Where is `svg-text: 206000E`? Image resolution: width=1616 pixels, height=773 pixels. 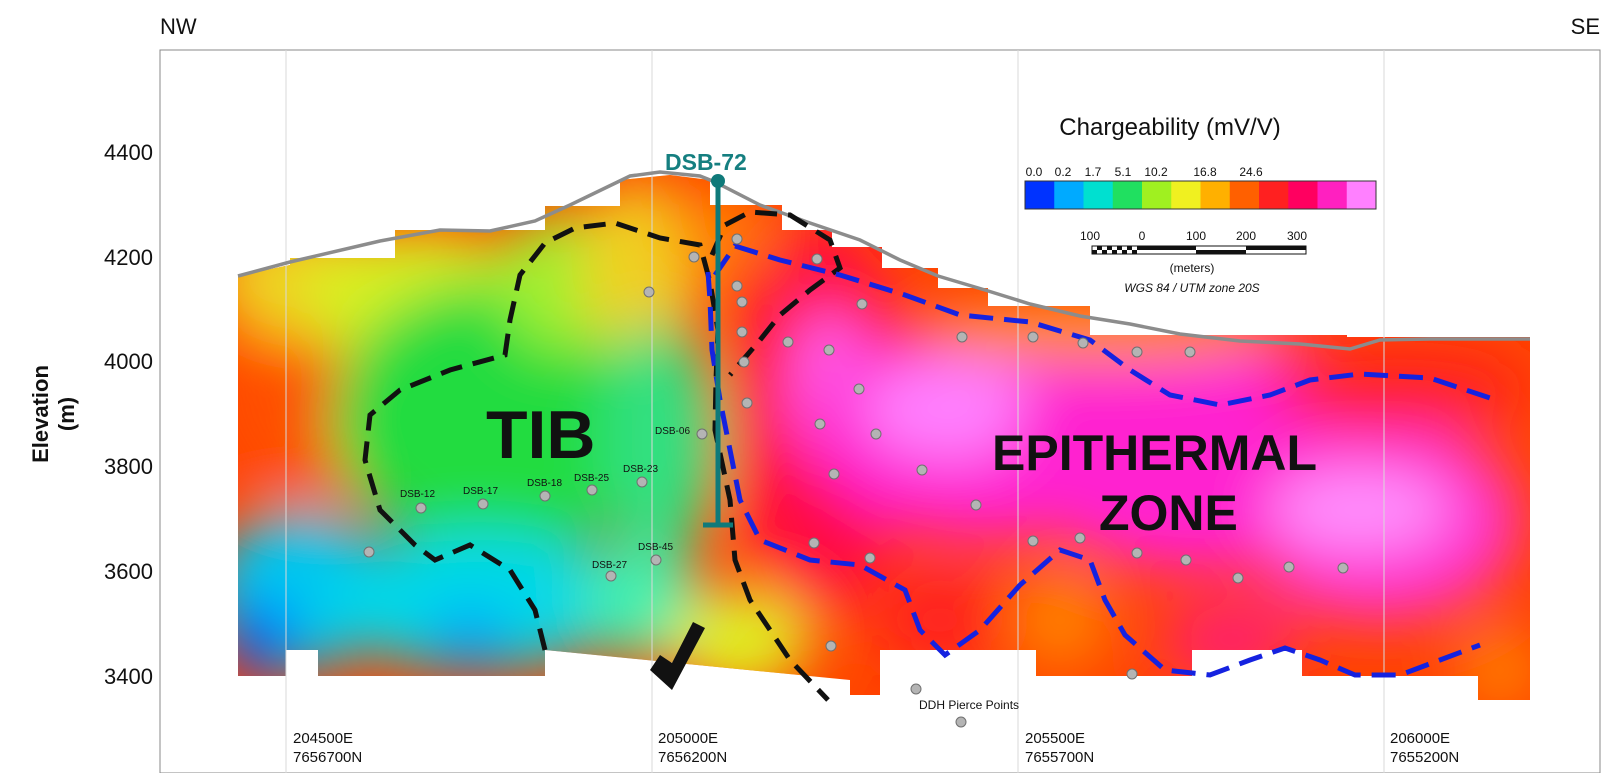
svg-text: 206000E is located at coordinates (1420, 738).